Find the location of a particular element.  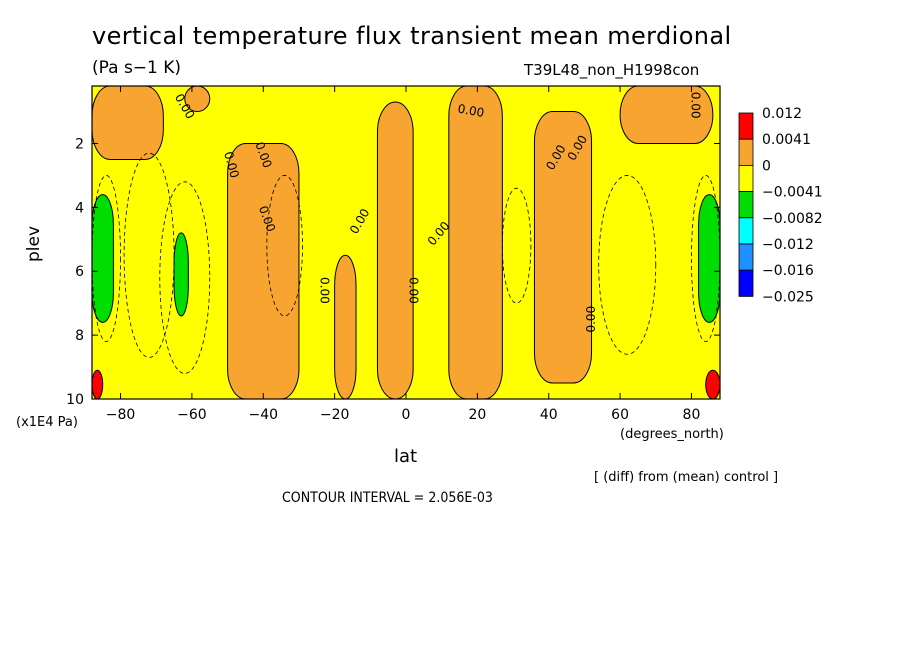

legend-label: 0.012 is located at coordinates (782, 114).